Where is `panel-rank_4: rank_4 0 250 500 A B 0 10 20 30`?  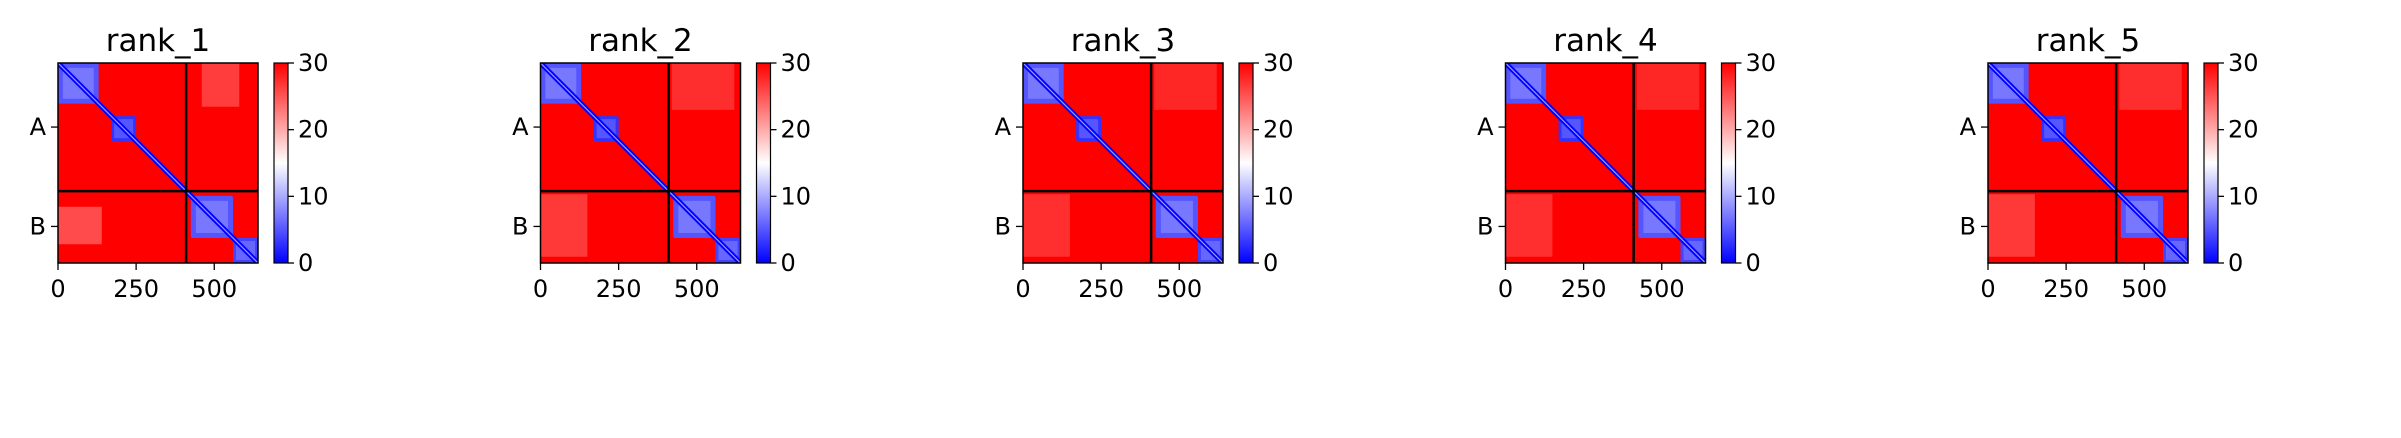 panel-rank_4: rank_4 0 250 500 A B 0 10 20 30 is located at coordinates (1626, 163).